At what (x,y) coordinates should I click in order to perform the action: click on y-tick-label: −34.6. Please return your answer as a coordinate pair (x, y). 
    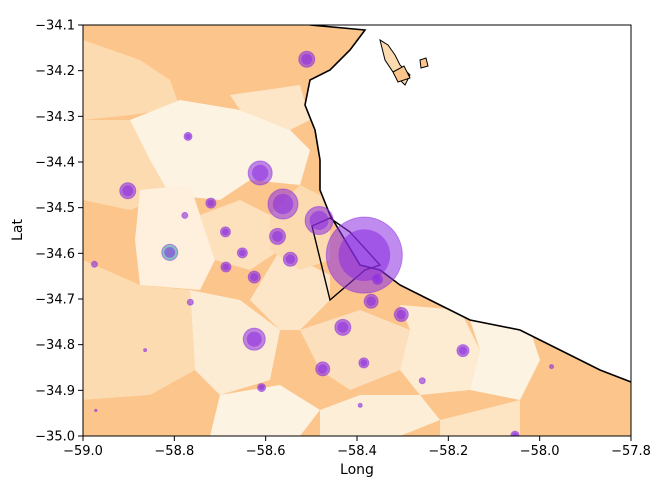
    Looking at the image, I should click on (55, 254).